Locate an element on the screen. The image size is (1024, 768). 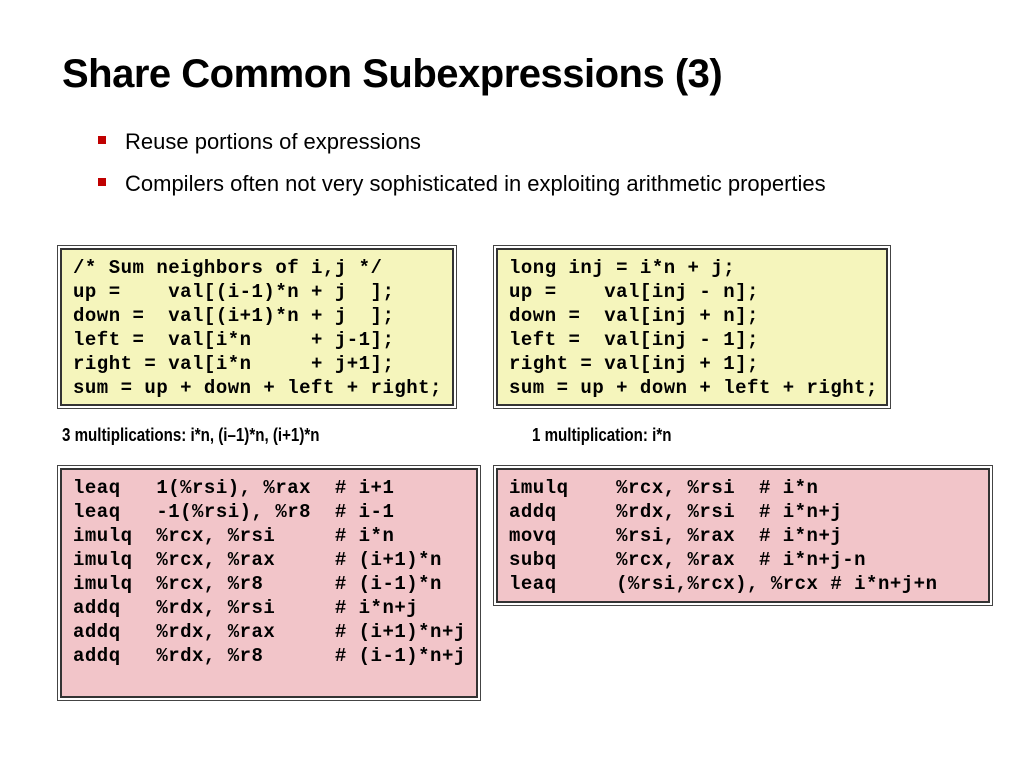
code-line: right = val[i*n + j+1]; is located at coordinates (234, 364).